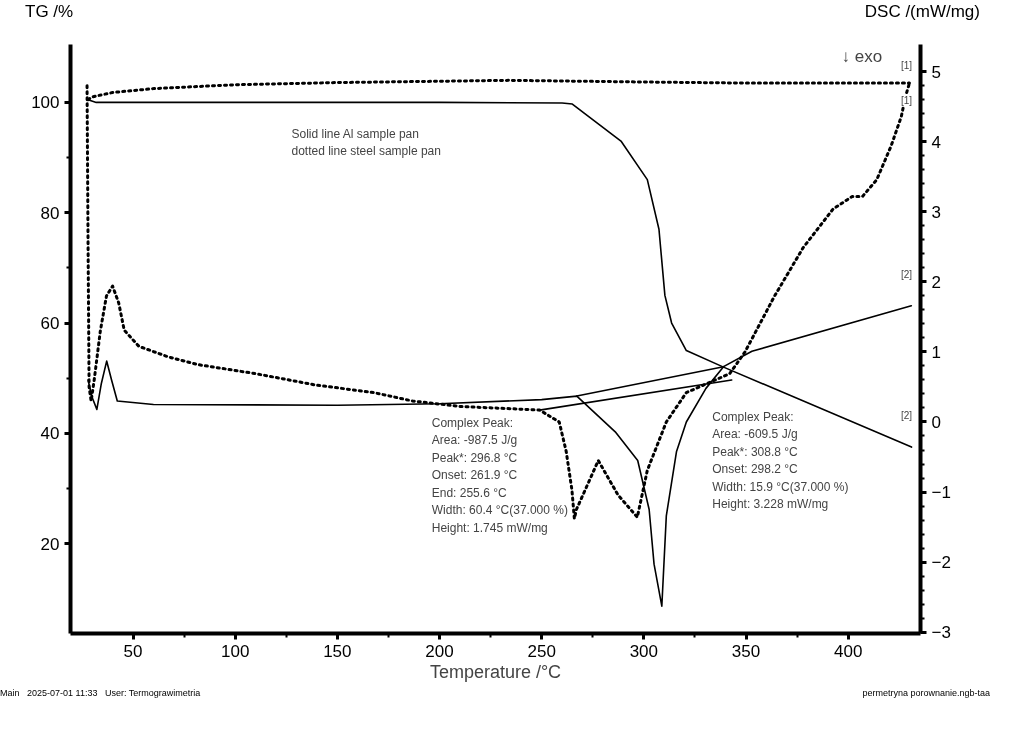 This screenshot has height=733, width=1016. What do you see at coordinates (50, 213) in the screenshot?
I see `y-tick-label: 80` at bounding box center [50, 213].